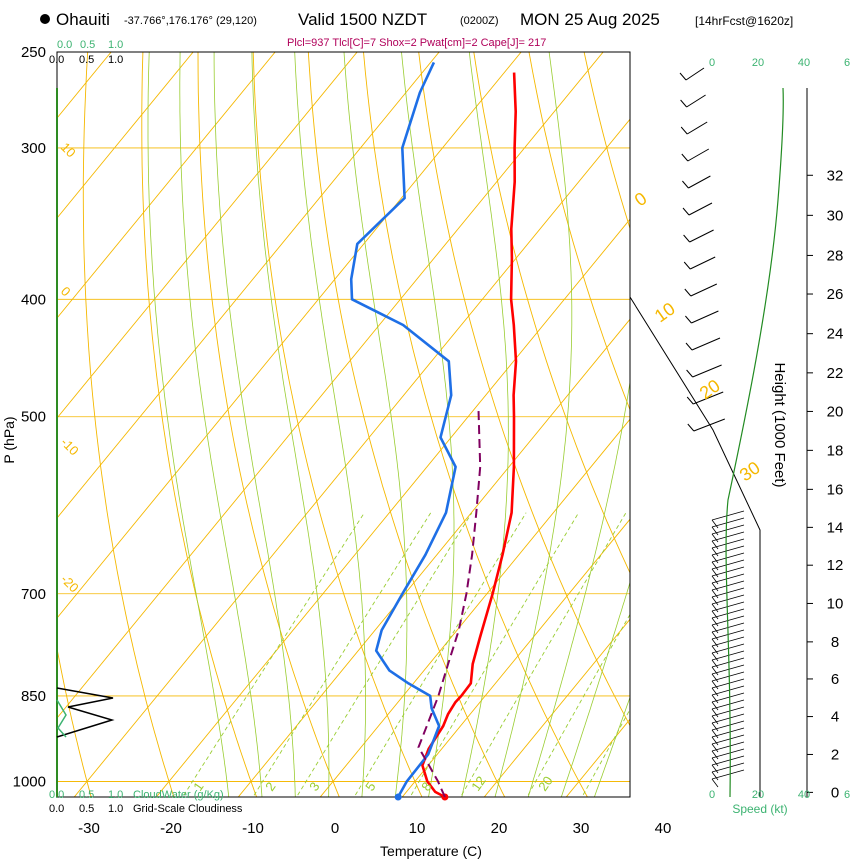 The width and height of the screenshot is (850, 860). I want to click on speed-scale-bottom-label: 6, so click(847, 795).